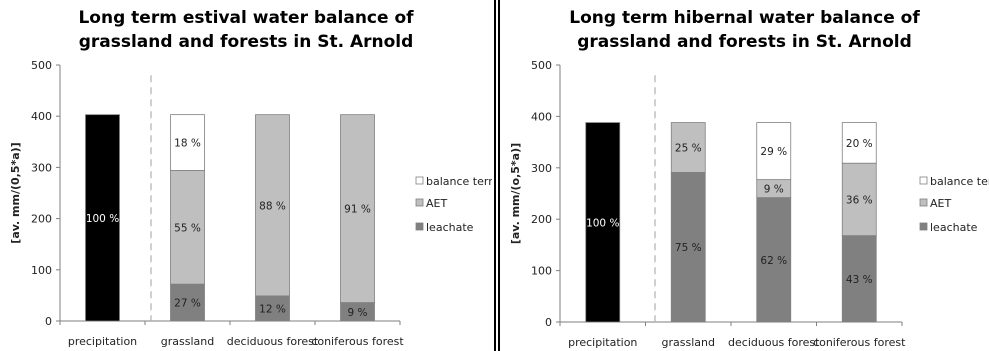  What do you see at coordinates (744, 18) in the screenshot?
I see `chart-title-line-1: Long term hibernal water balance of` at bounding box center [744, 18].